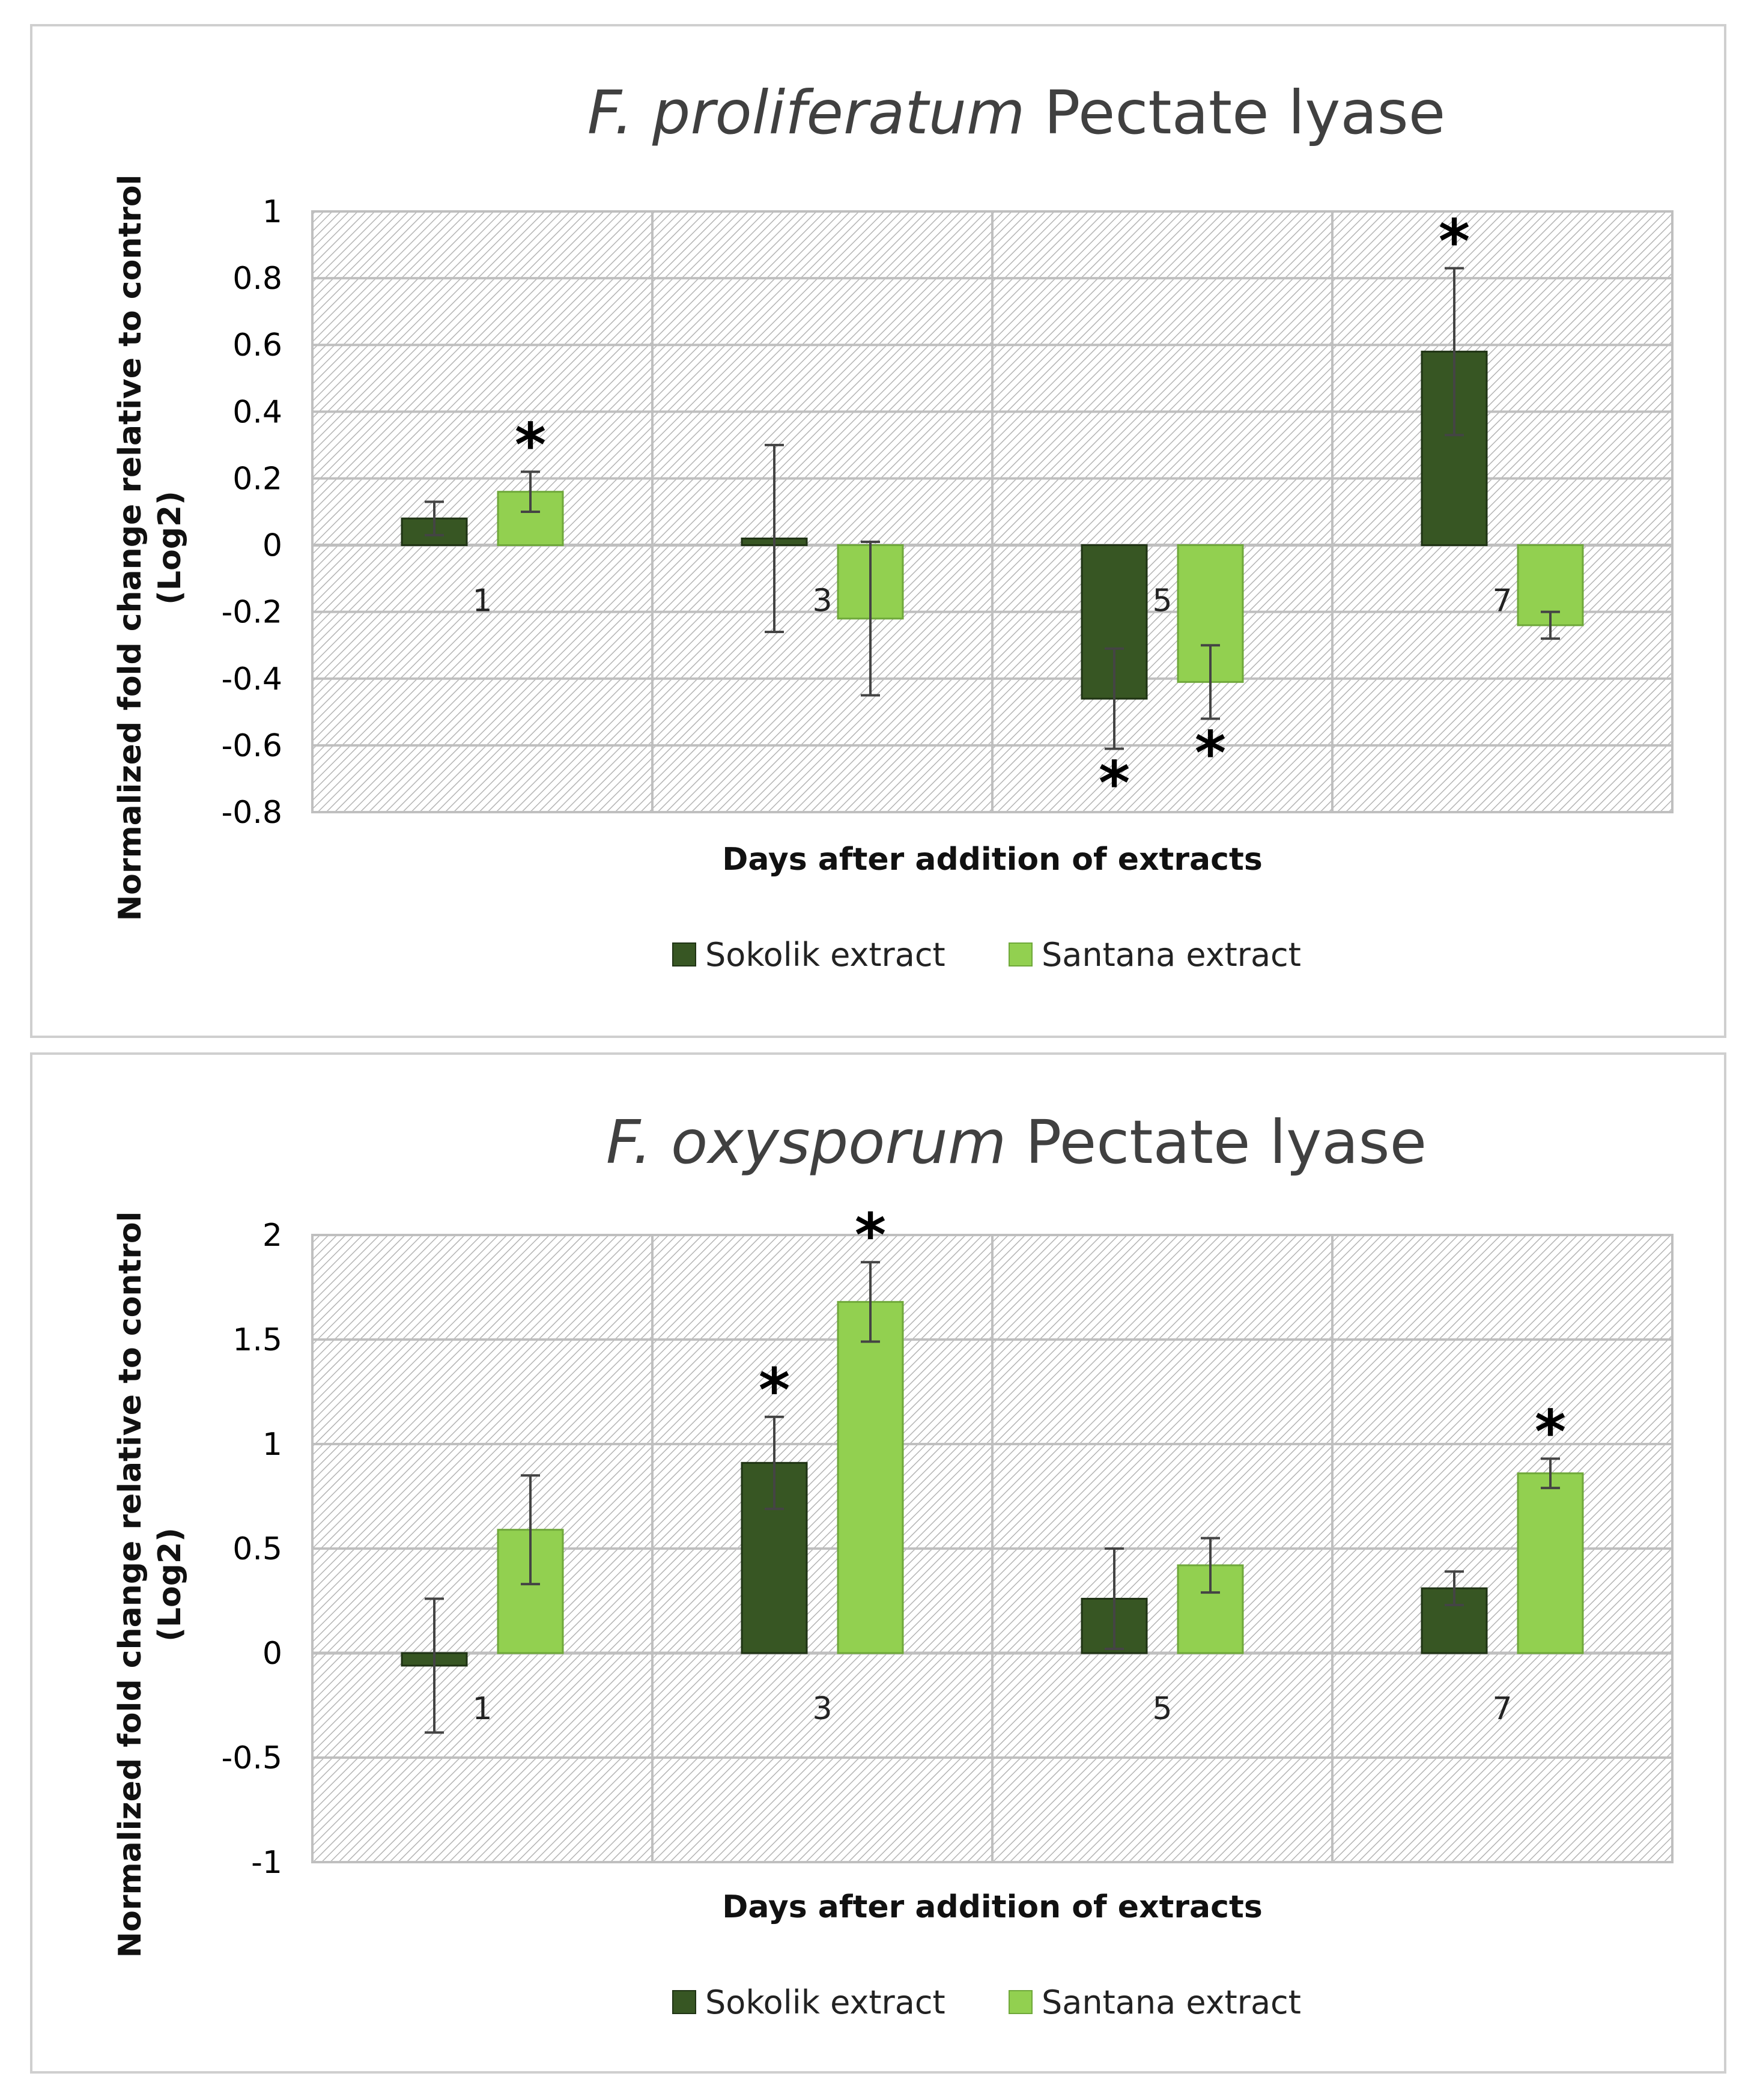 This screenshot has width=1754, height=2100. I want to click on y-tick-label: 0.6, so click(257, 345).